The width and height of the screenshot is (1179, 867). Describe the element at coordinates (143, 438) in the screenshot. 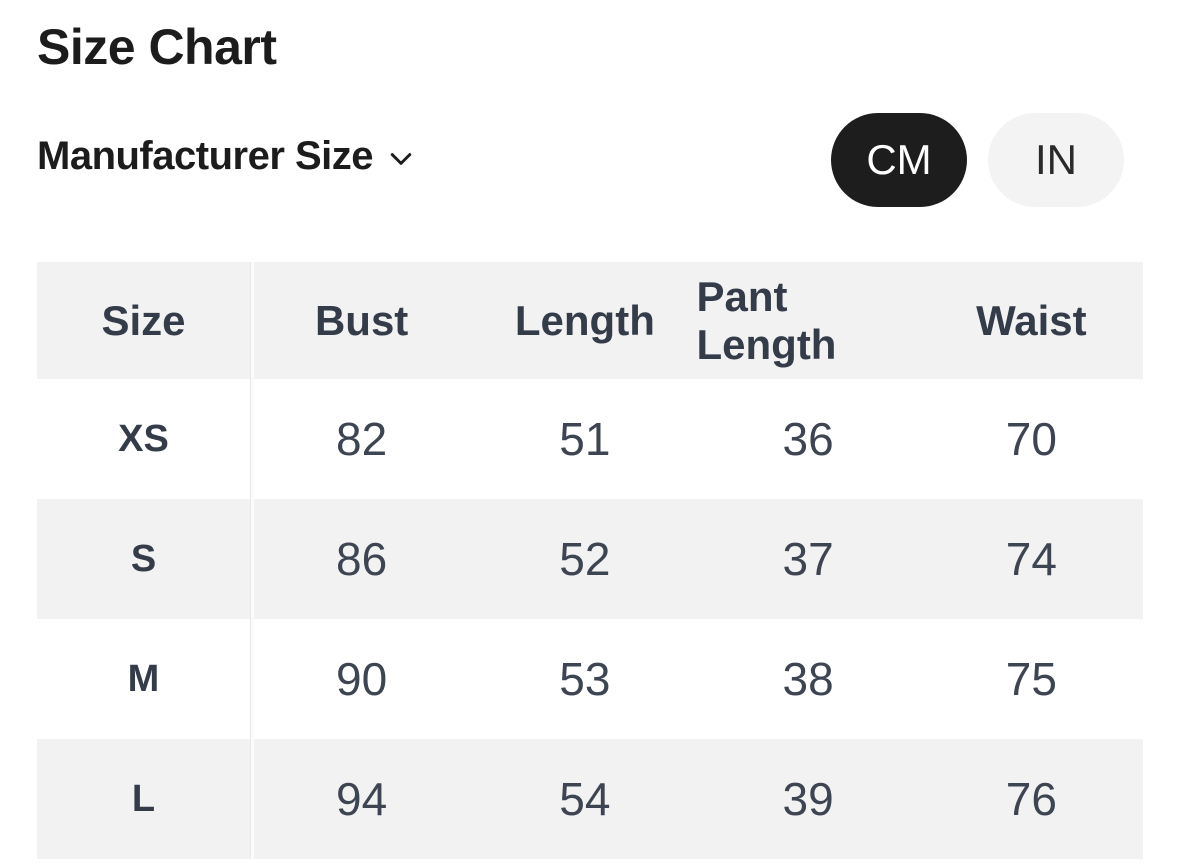

I see `size-label: XS` at that location.